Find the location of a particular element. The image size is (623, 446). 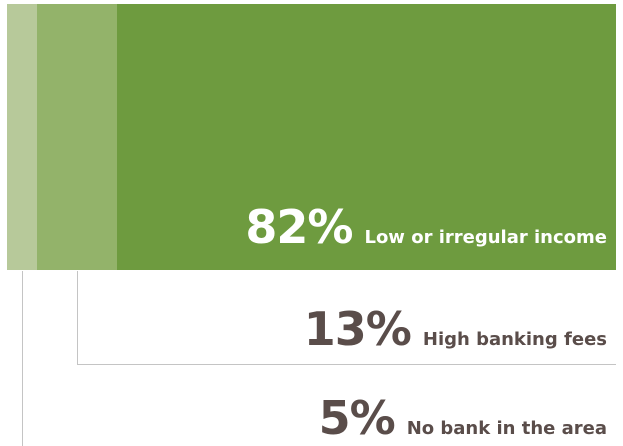

category-label-1: Low or irregular income is located at coordinates (485, 237).